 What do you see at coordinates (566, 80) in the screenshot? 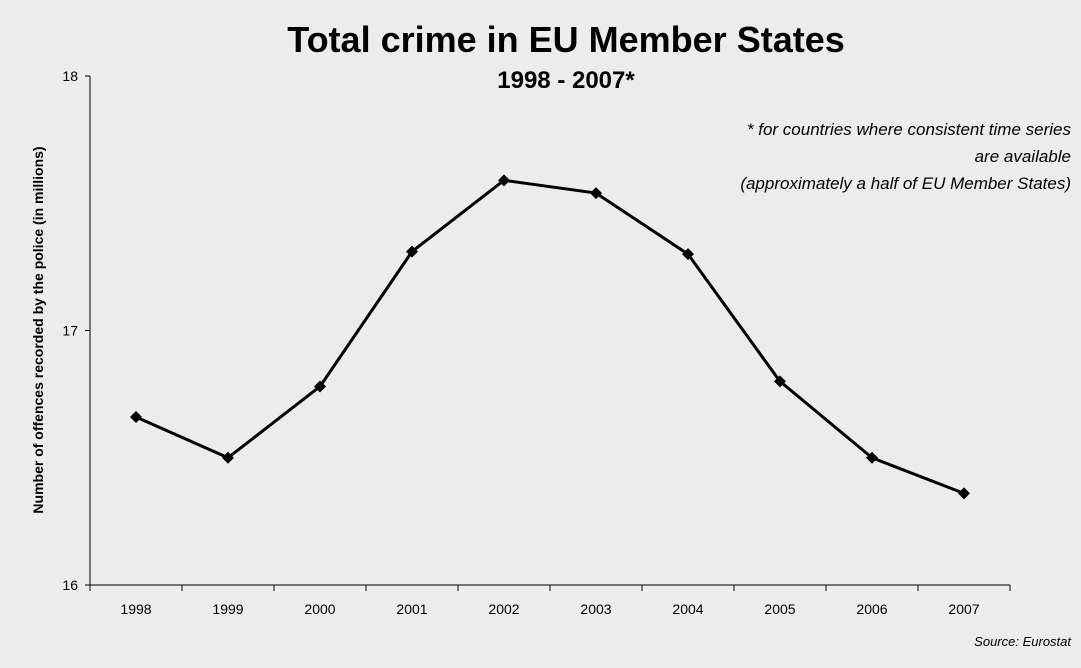
I see `chart-subtitle: 1998 - 2007*` at bounding box center [566, 80].